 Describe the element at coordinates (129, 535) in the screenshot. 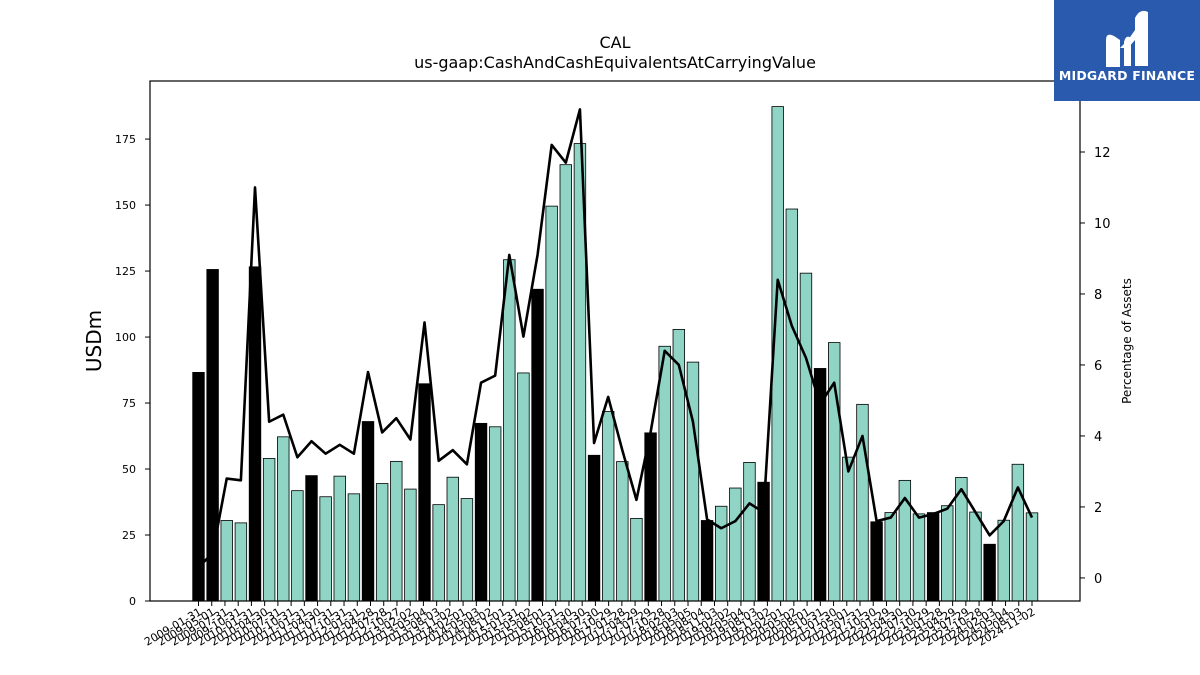

I see `y-tick-label: 25` at that location.